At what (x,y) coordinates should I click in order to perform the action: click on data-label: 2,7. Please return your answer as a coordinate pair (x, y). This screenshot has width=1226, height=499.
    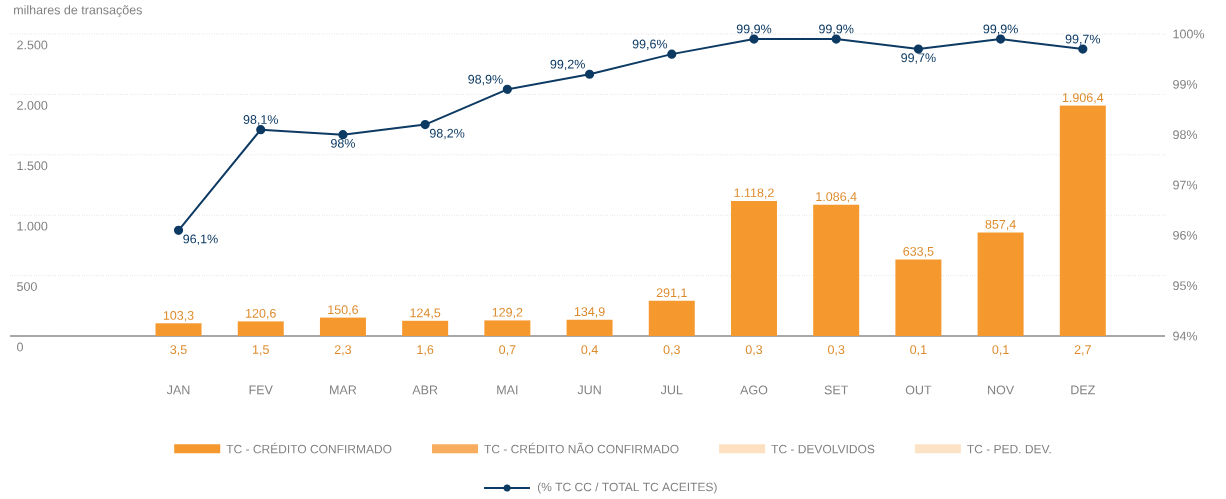
    Looking at the image, I should click on (1082, 350).